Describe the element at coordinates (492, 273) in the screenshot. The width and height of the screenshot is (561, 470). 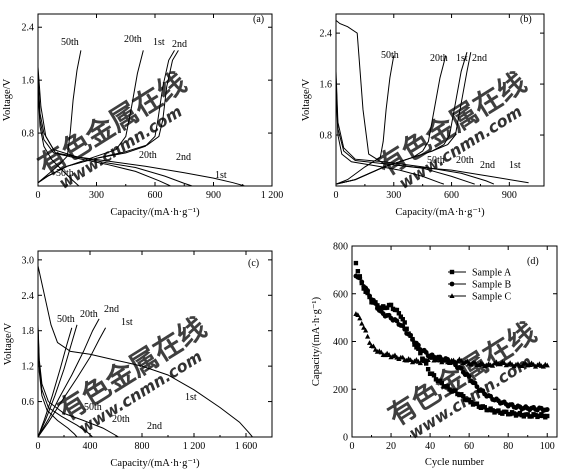
I see `legend-label: Sample A` at that location.